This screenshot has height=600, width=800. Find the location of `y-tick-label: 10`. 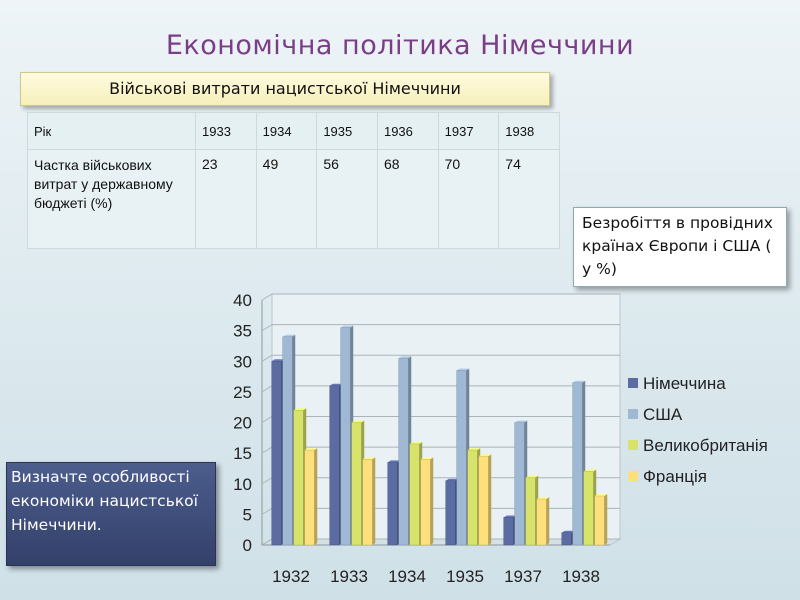

y-tick-label: 10 is located at coordinates (242, 484).